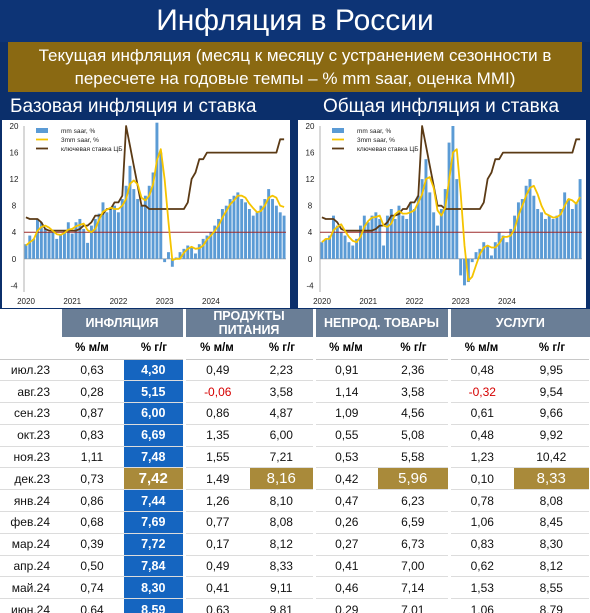  What do you see at coordinates (123, 323) in the screenshot?
I see `group-header-inflation: ИНФЛЯЦИЯ` at bounding box center [123, 323].